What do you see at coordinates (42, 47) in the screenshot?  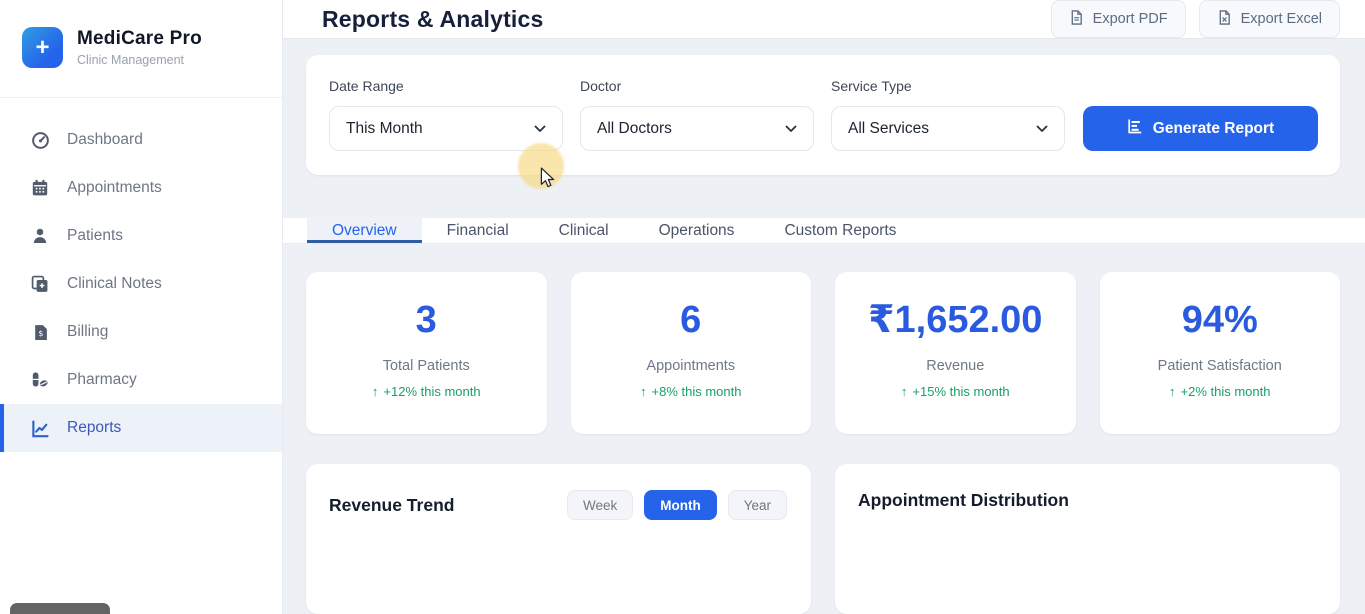 I see `brand-logo-plus-icon: +` at bounding box center [42, 47].